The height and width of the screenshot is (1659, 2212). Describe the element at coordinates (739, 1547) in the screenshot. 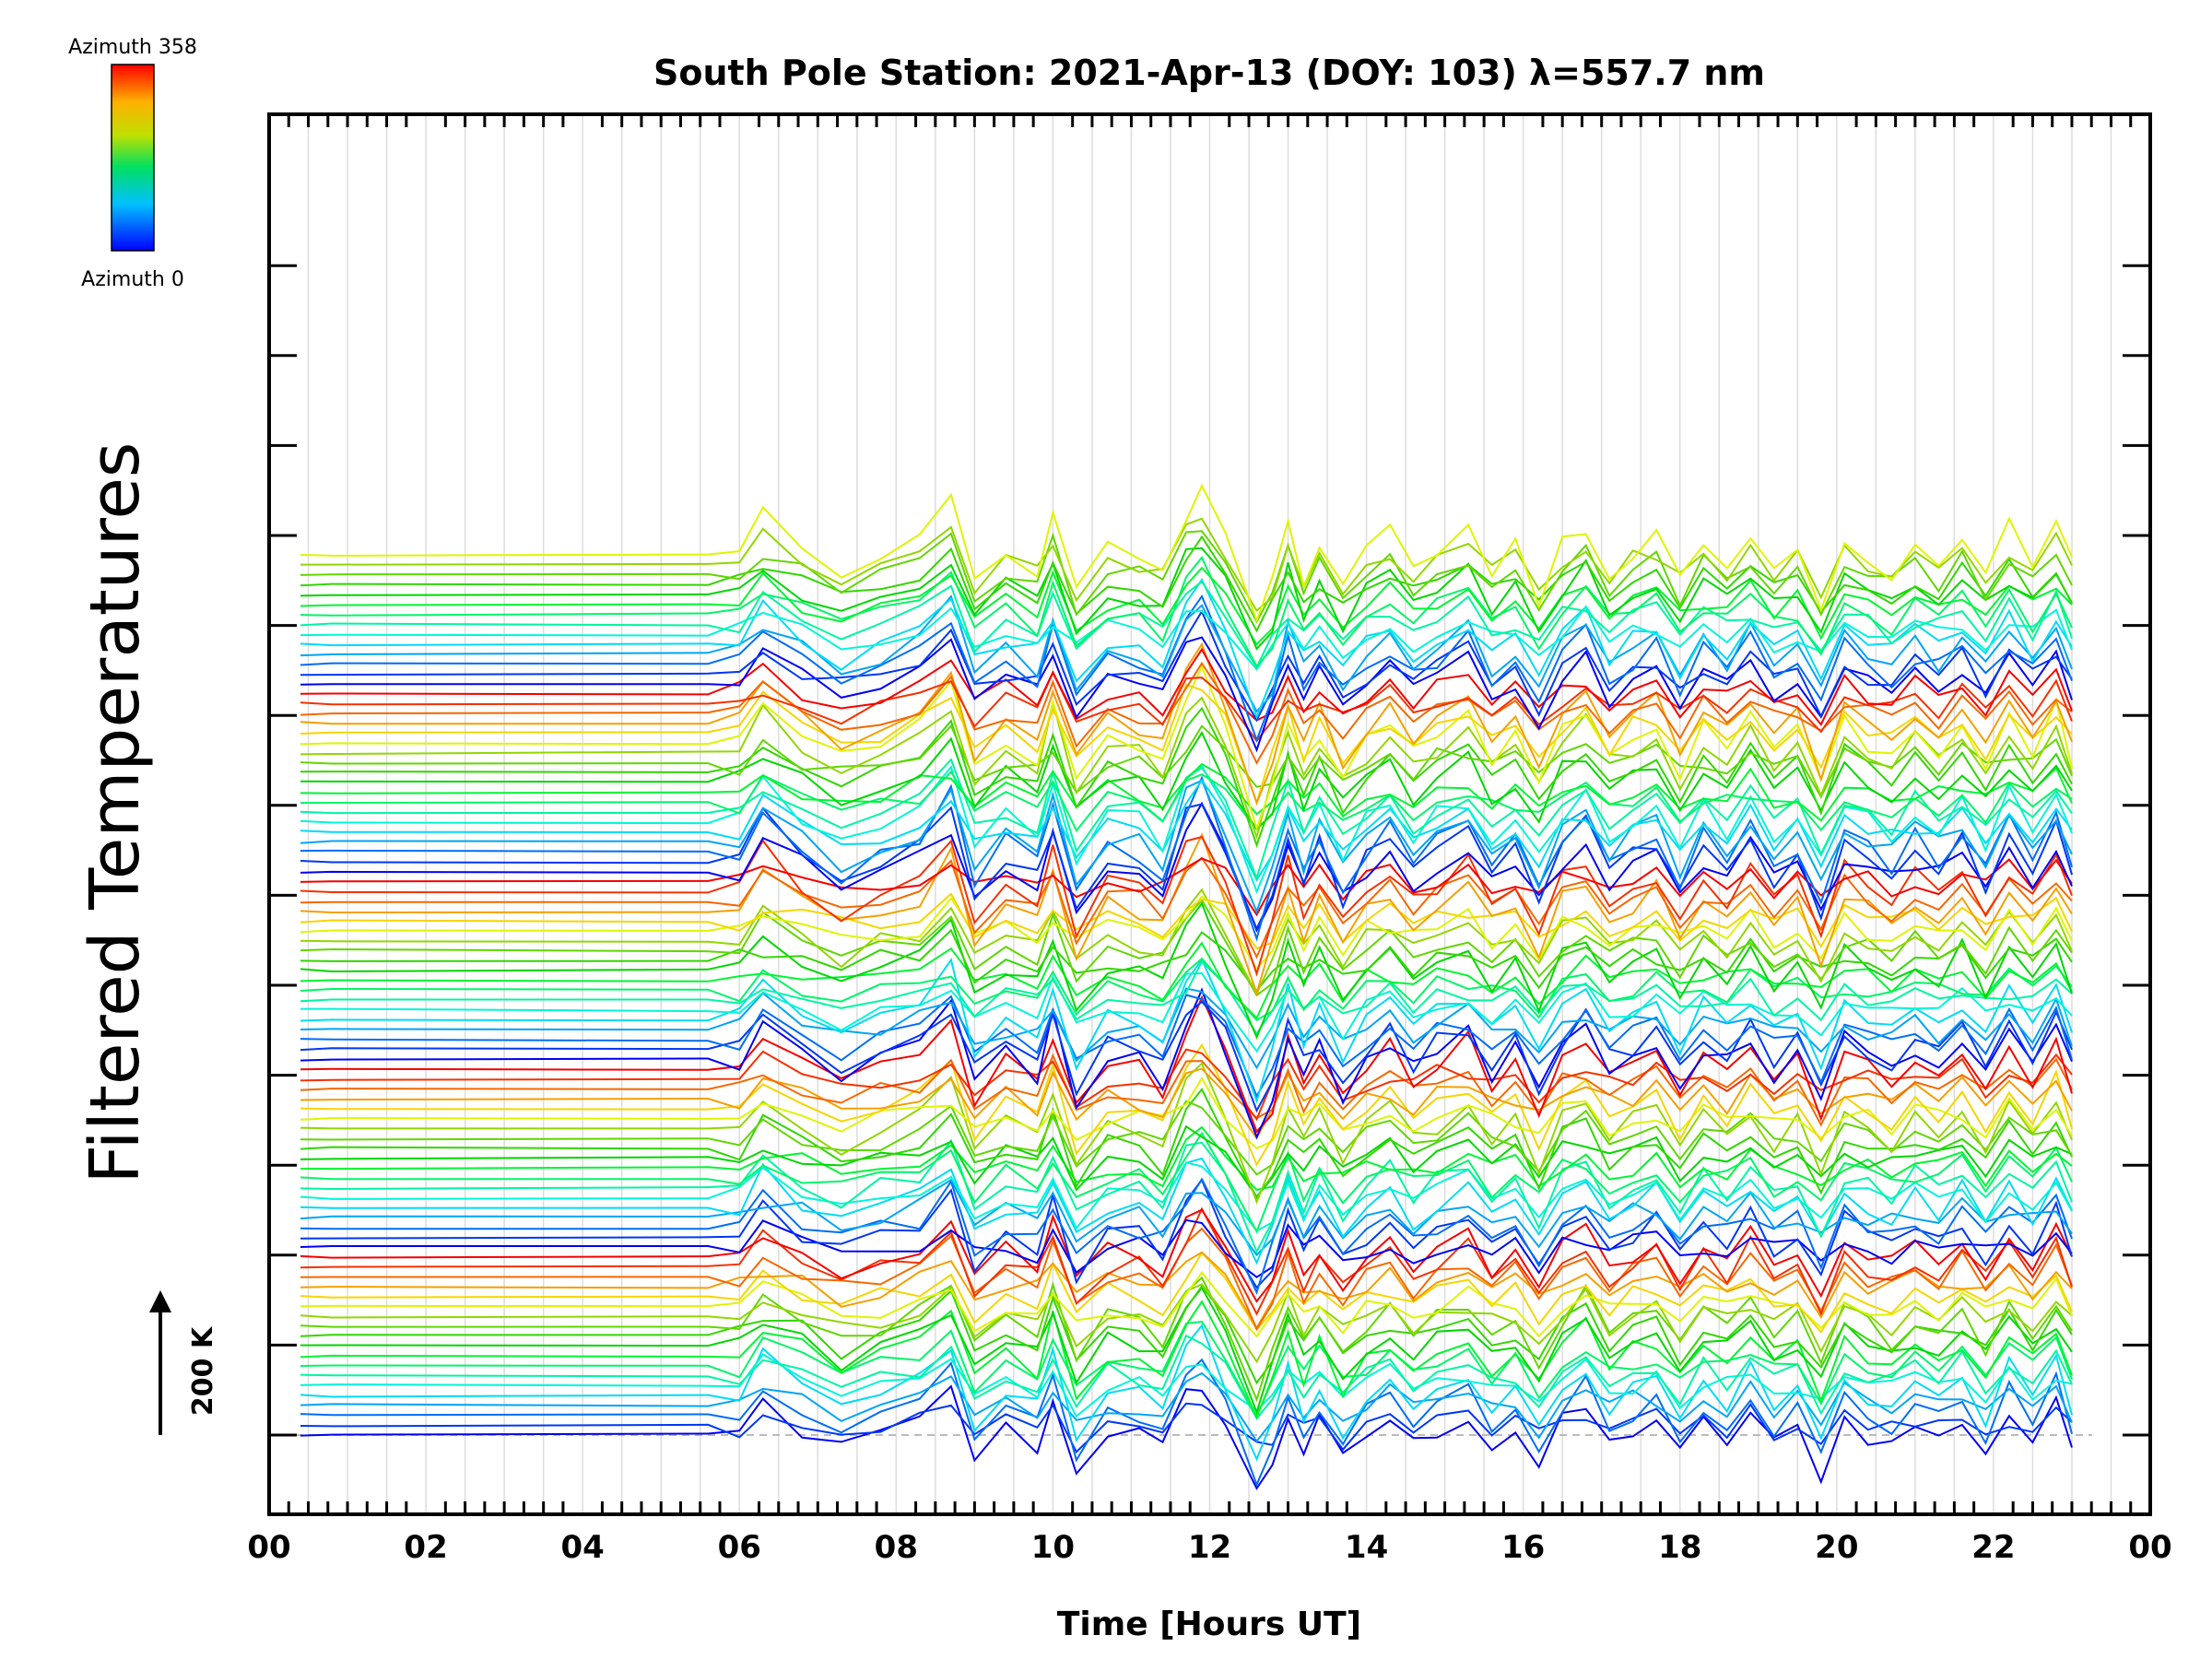

I see `x-tick-label: 06` at that location.